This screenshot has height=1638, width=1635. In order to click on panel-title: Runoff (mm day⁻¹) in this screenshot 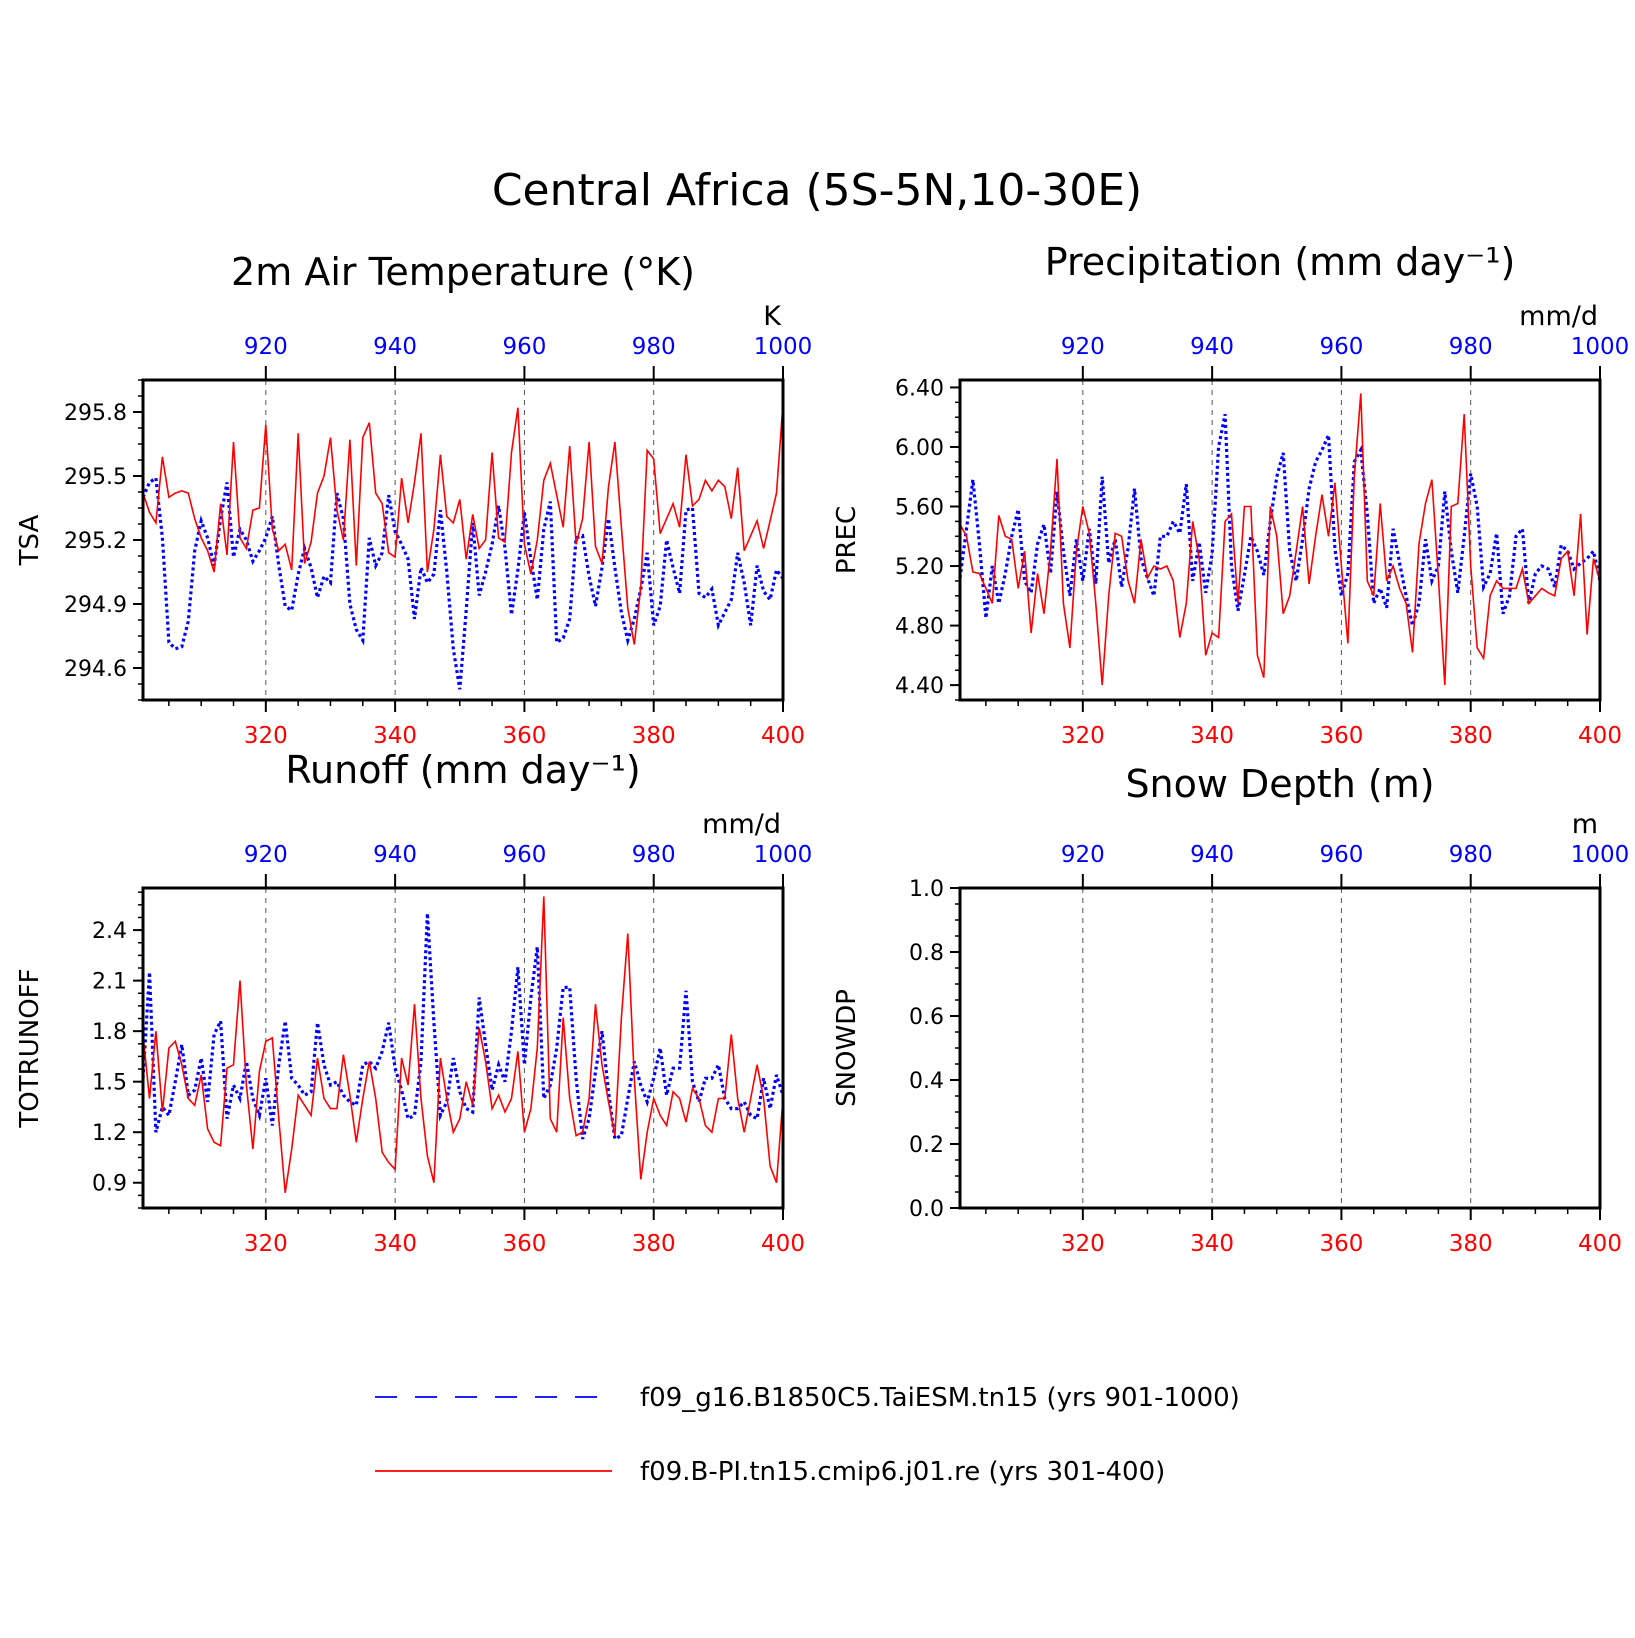, I will do `click(462, 770)`.